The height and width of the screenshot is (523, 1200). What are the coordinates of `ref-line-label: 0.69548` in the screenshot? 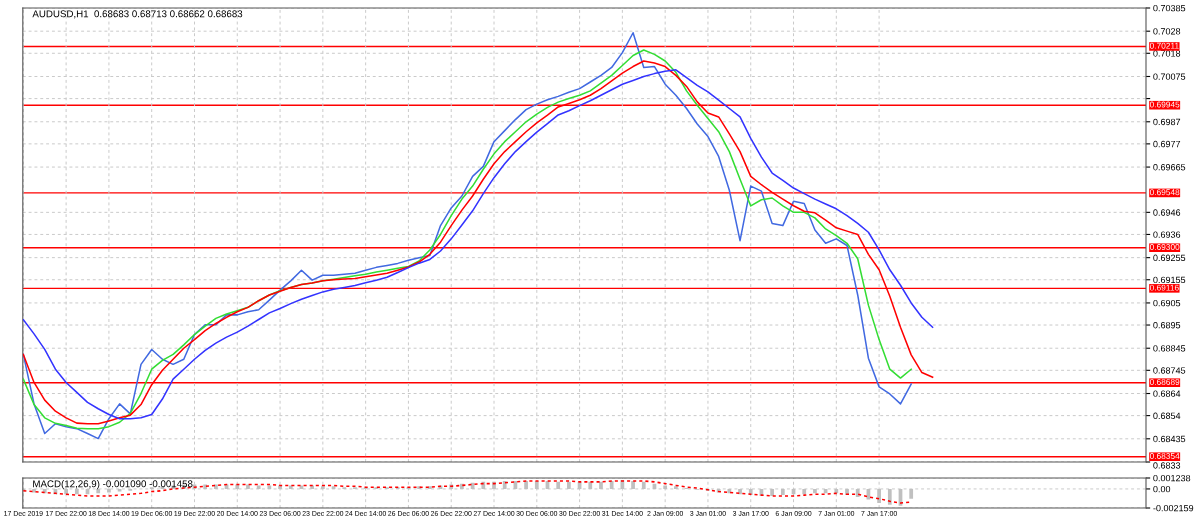 It's located at (1164, 192).